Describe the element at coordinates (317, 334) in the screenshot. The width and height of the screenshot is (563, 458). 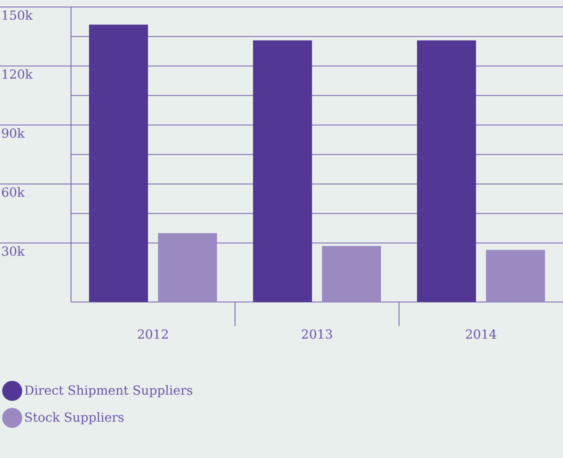
I see `x-tick-label: 2013` at that location.